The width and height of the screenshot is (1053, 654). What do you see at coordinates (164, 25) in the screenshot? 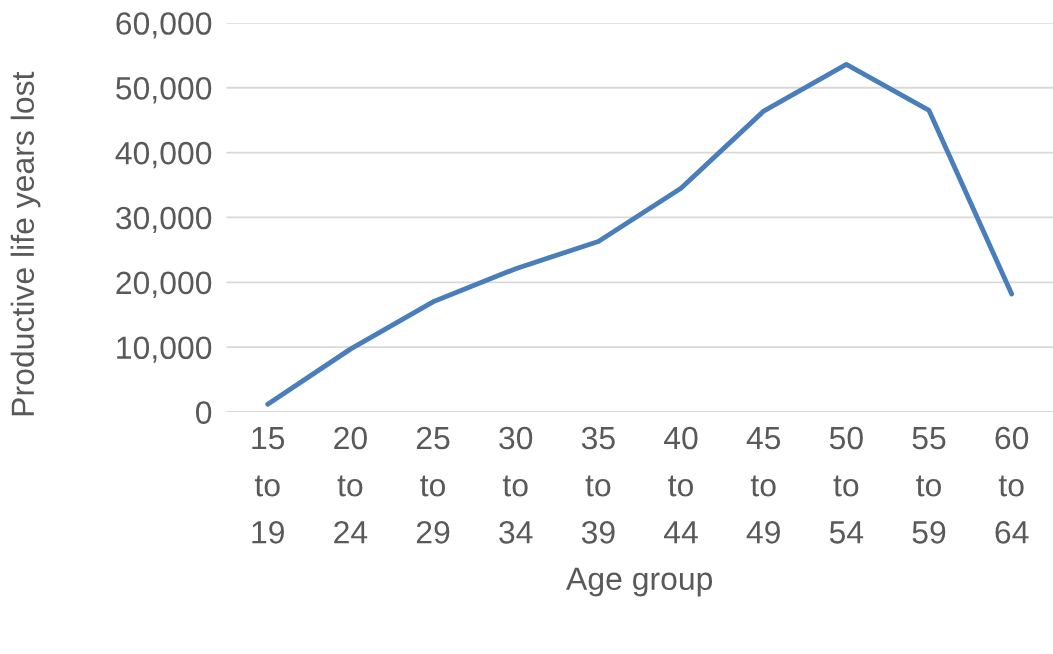
I see `y-tick-label: 60,000` at bounding box center [164, 25].